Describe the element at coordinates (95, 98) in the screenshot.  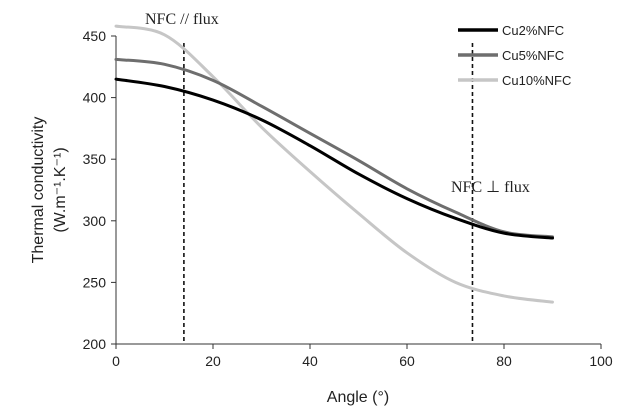
I see `y-tick-label: 400` at that location.